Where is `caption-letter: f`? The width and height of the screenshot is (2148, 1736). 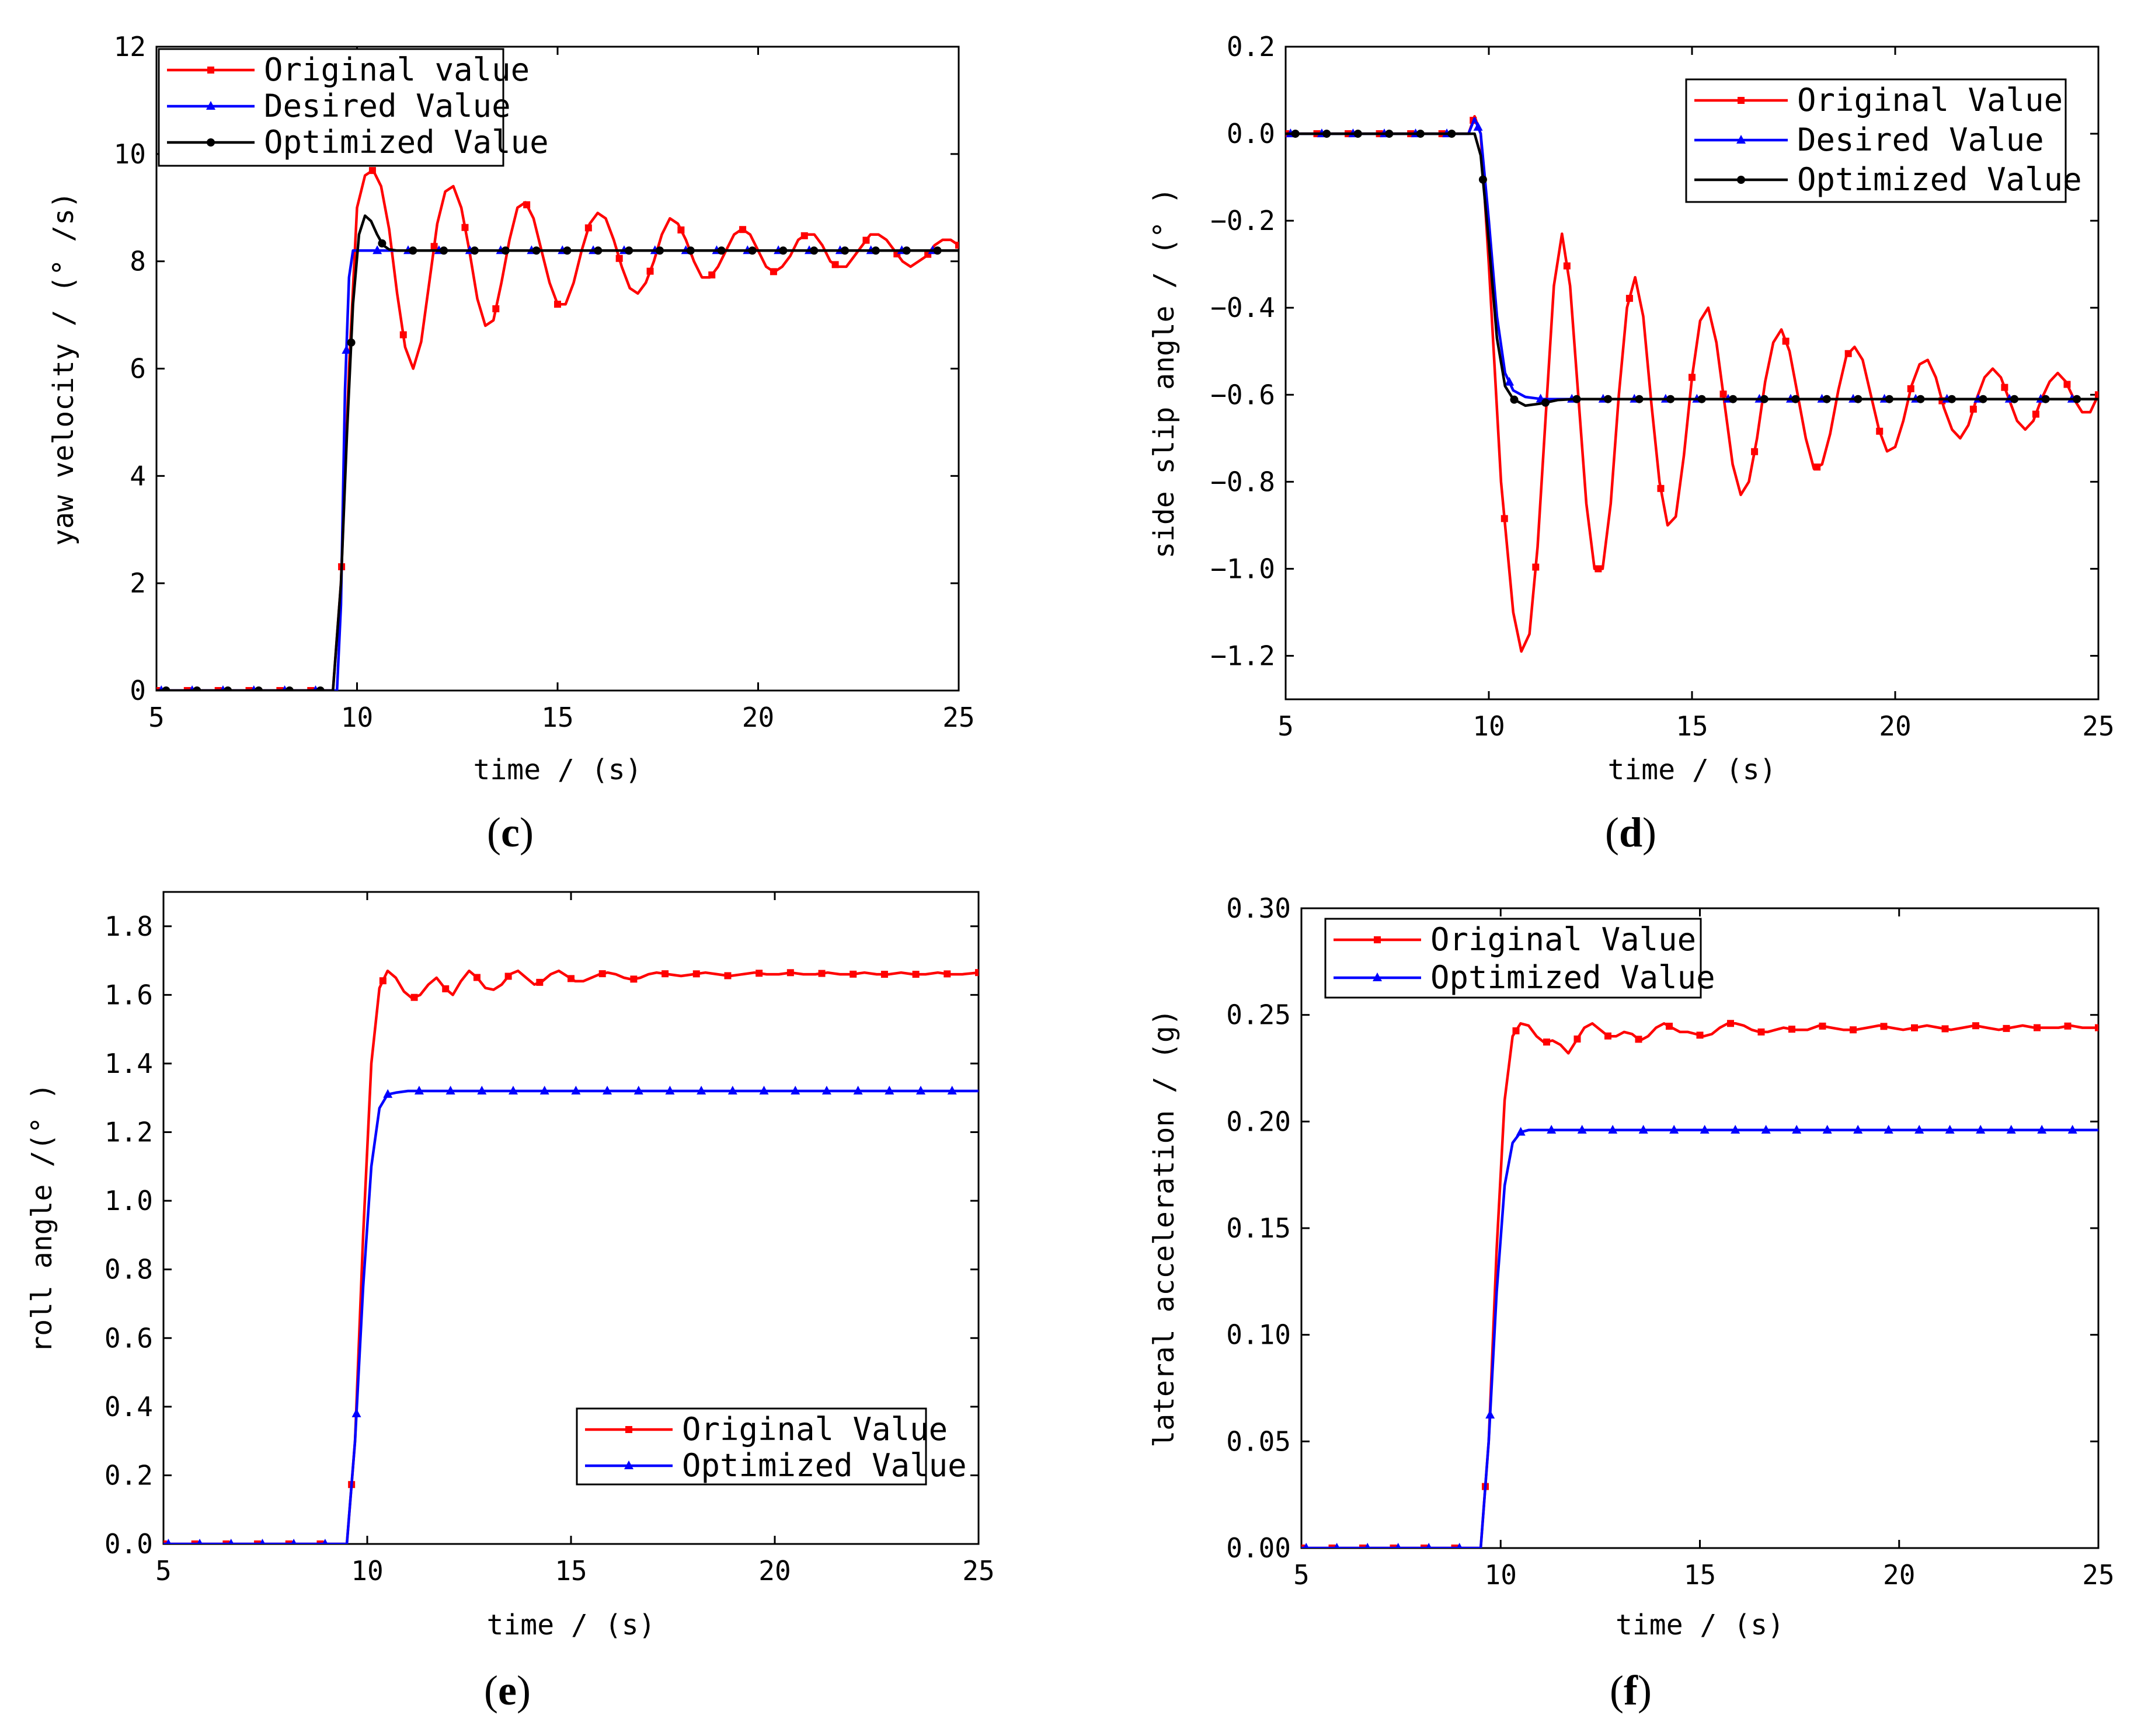 caption-letter: f is located at coordinates (1631, 1690).